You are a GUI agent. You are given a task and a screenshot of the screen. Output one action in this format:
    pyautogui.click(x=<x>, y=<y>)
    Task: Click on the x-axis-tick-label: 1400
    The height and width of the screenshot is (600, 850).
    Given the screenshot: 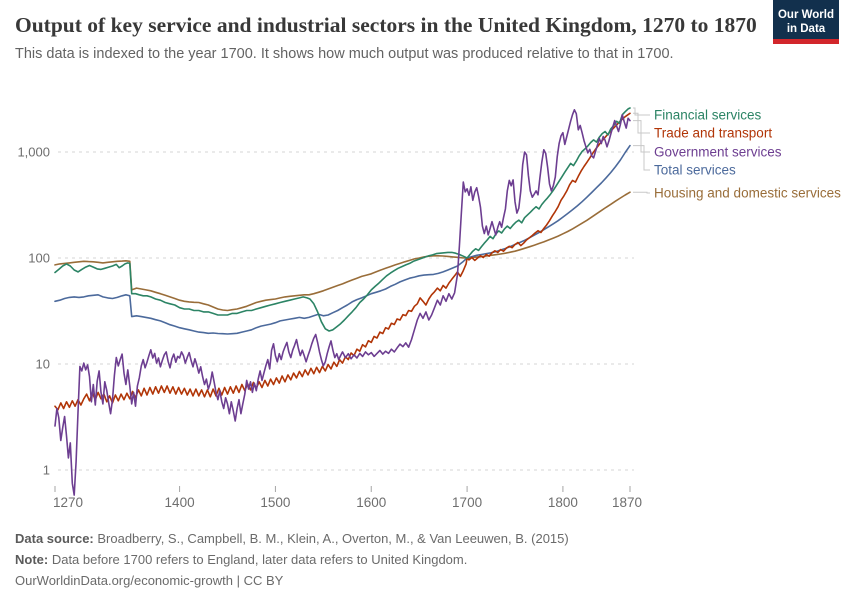 What is the action you would take?
    pyautogui.click(x=180, y=502)
    